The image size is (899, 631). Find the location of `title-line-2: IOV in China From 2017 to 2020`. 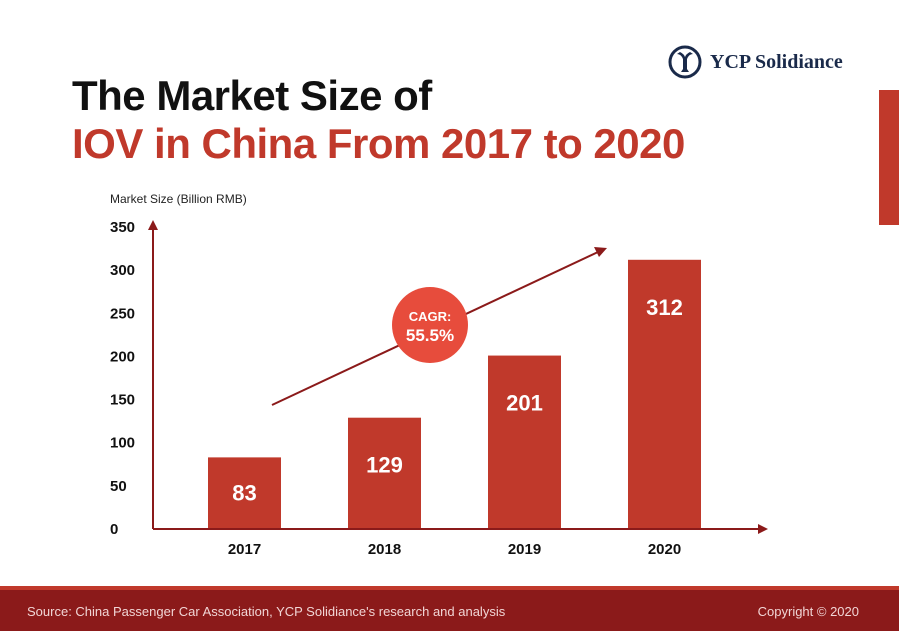

title-line-2: IOV in China From 2017 to 2020 is located at coordinates (378, 143).